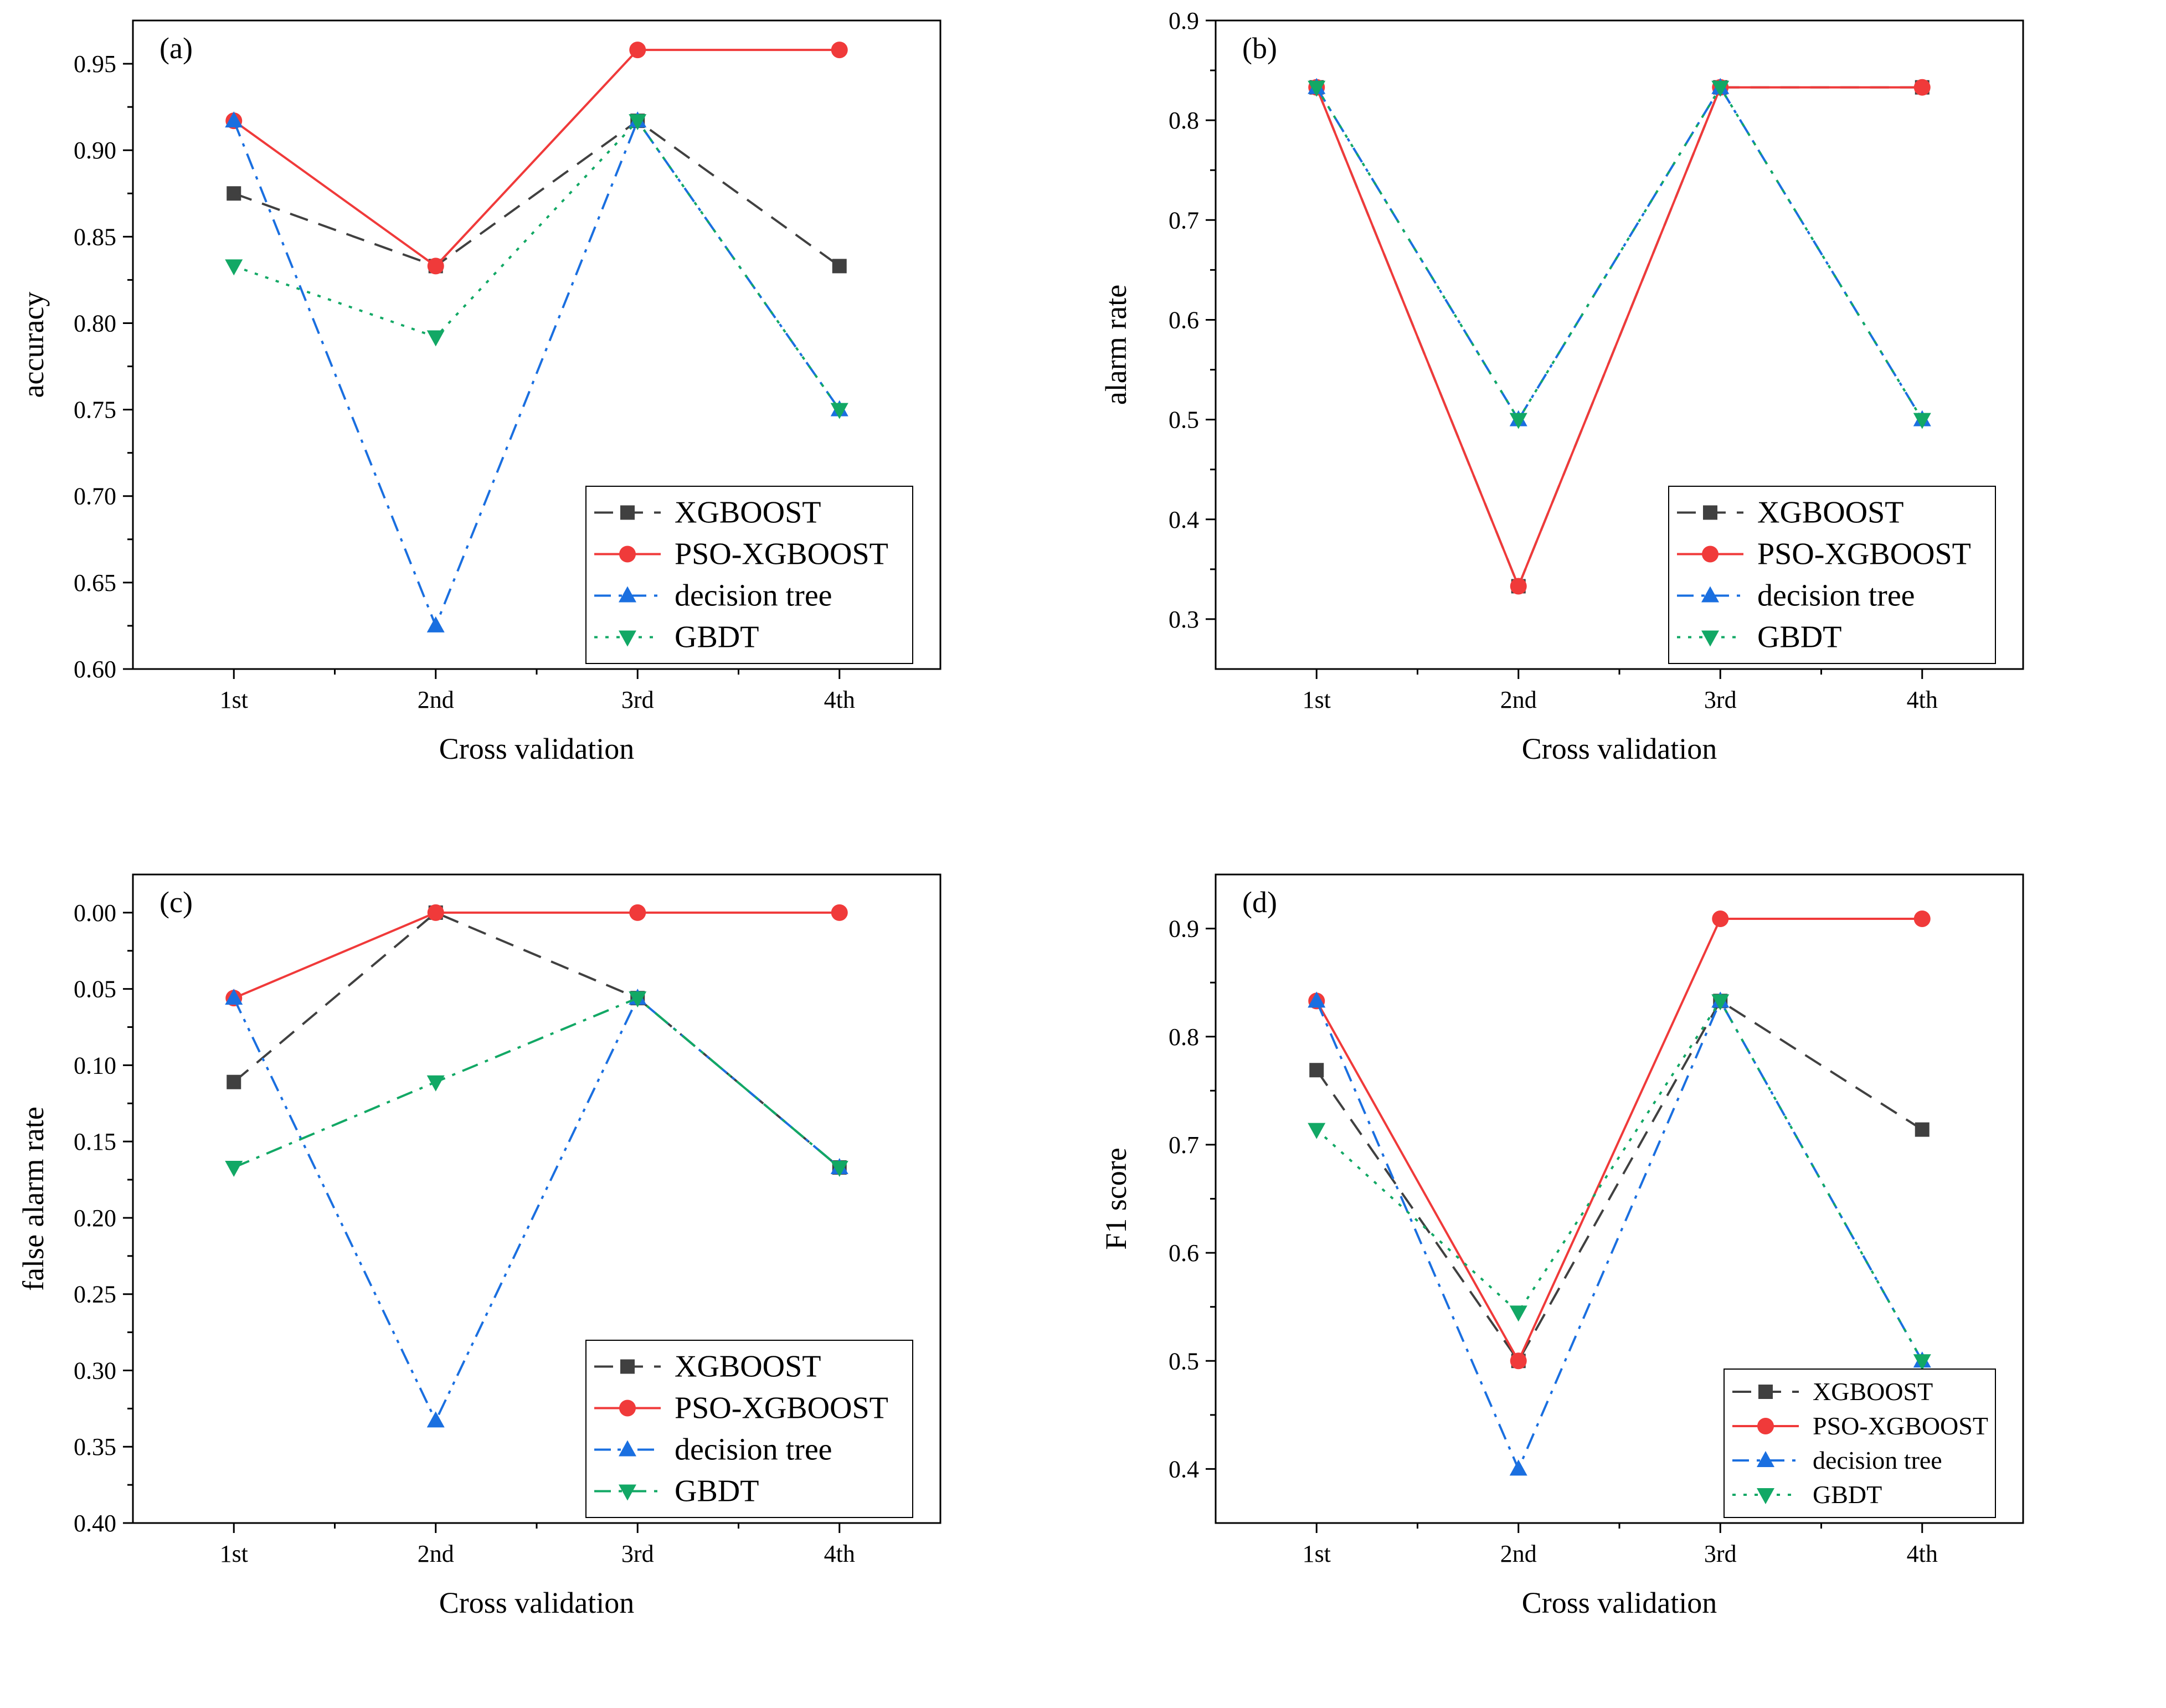 The height and width of the screenshot is (1708, 2166). I want to click on series-pso-xgboost, so click(1619, 1140).